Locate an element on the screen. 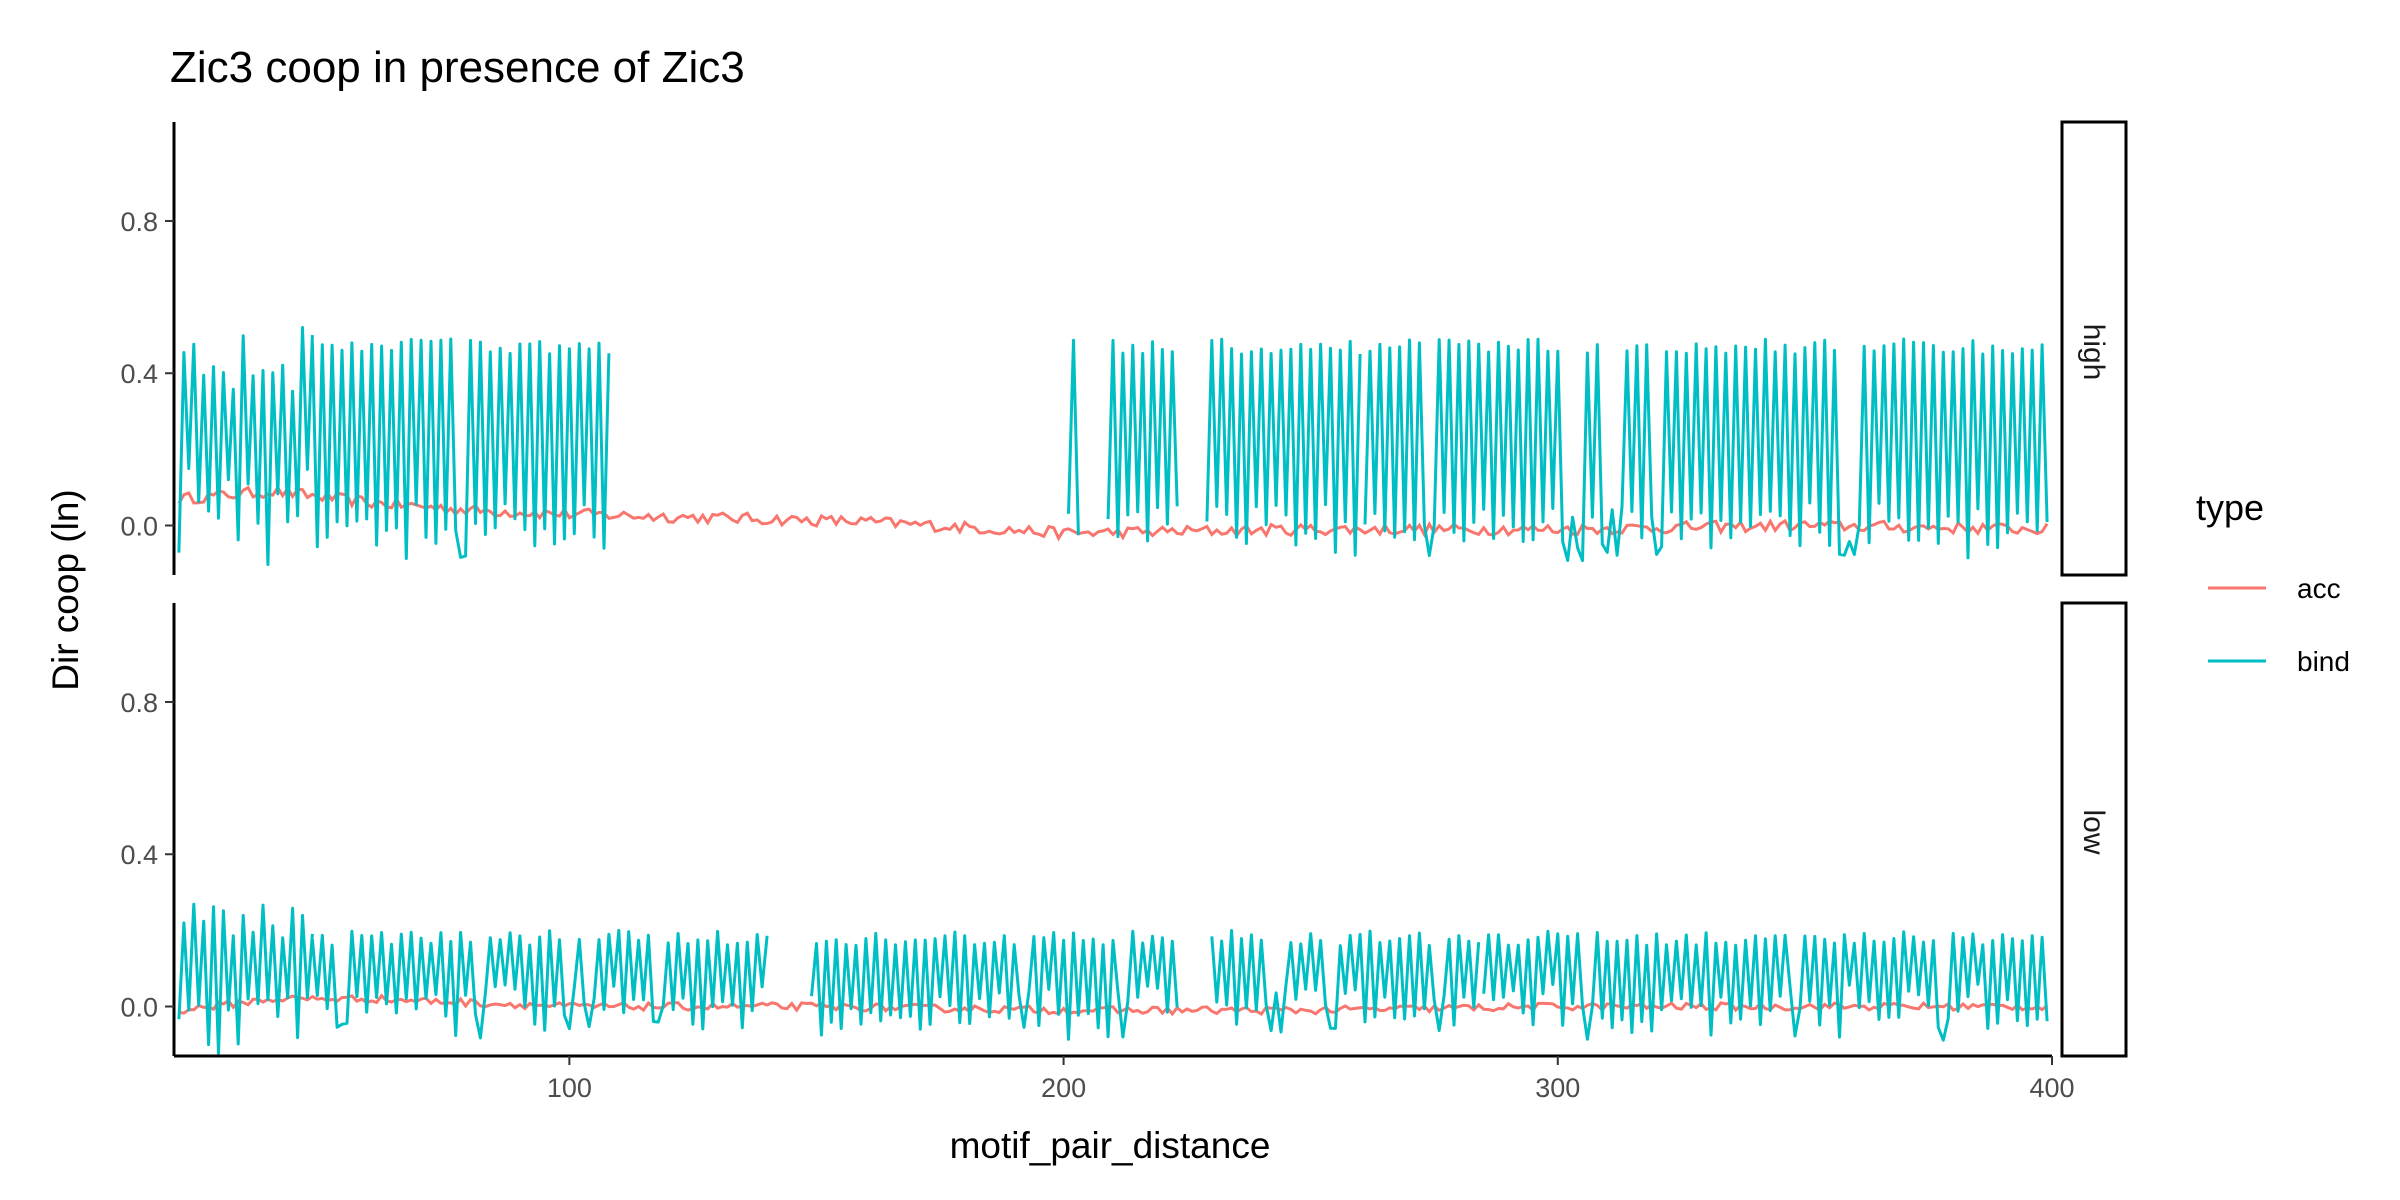  chart-title: Zic3 coop in presence of Zic3 is located at coordinates (457, 67).